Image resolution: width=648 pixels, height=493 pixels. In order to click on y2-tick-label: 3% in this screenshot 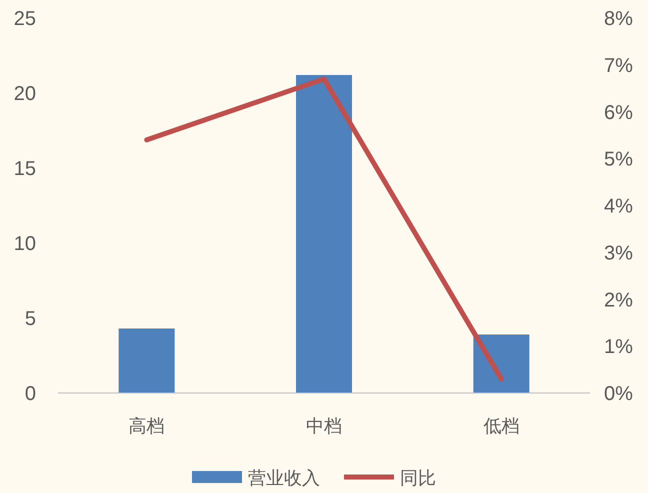, I will do `click(619, 253)`.